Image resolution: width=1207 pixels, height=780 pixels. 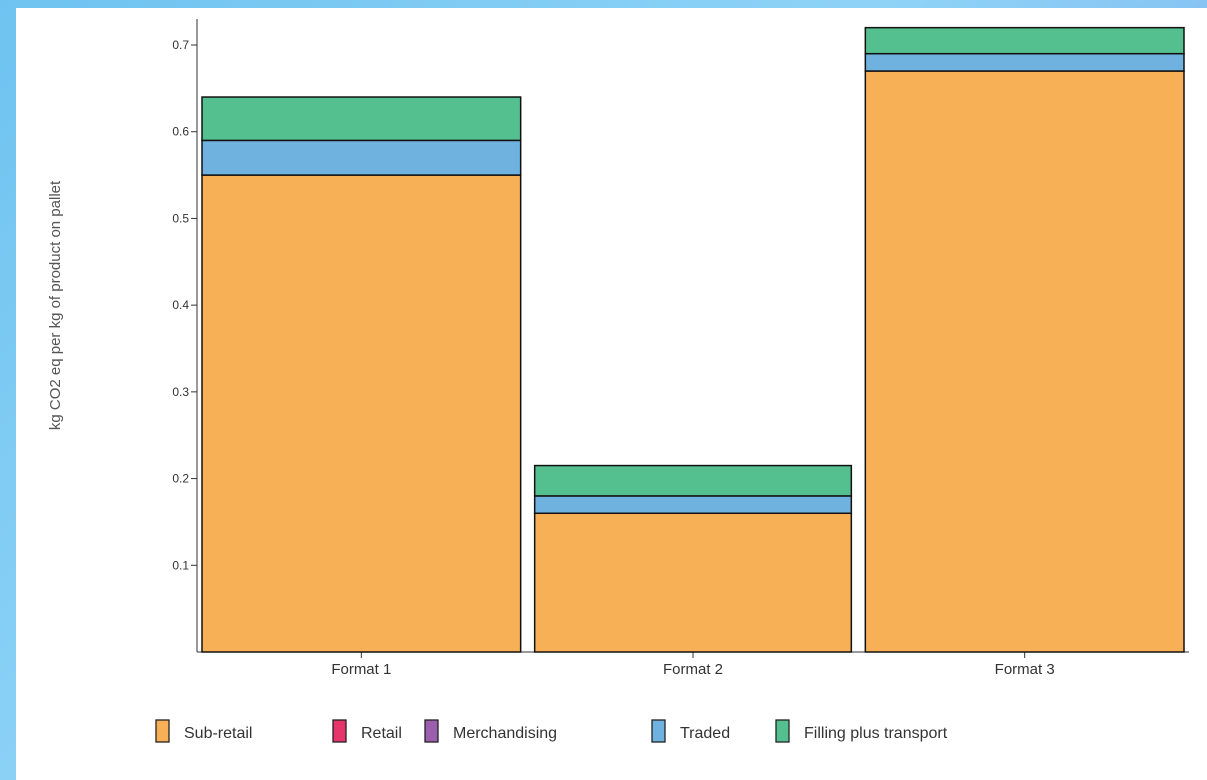 What do you see at coordinates (658, 731) in the screenshot?
I see `legend-swatch-traded` at bounding box center [658, 731].